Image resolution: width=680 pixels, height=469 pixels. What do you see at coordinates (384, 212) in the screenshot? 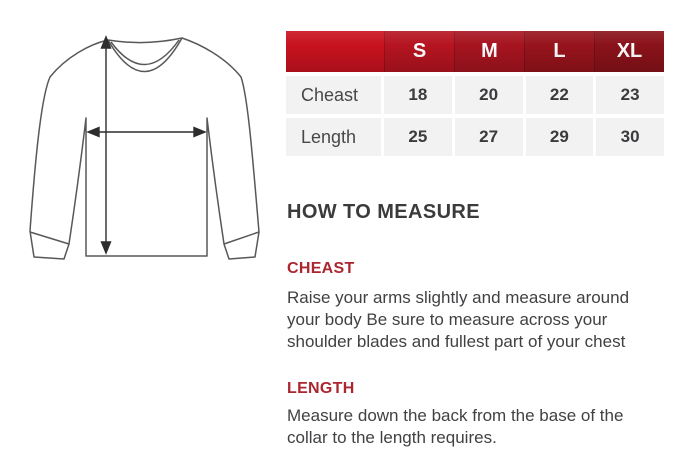
I see `how-to-measure-title: HOW TO MEASURE` at bounding box center [384, 212].